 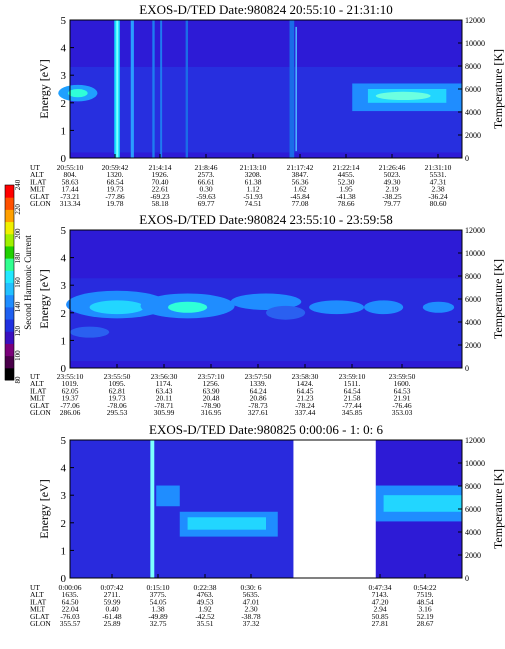 What do you see at coordinates (164, 376) in the screenshot?
I see `table-cell: 23:56:30` at bounding box center [164, 376].